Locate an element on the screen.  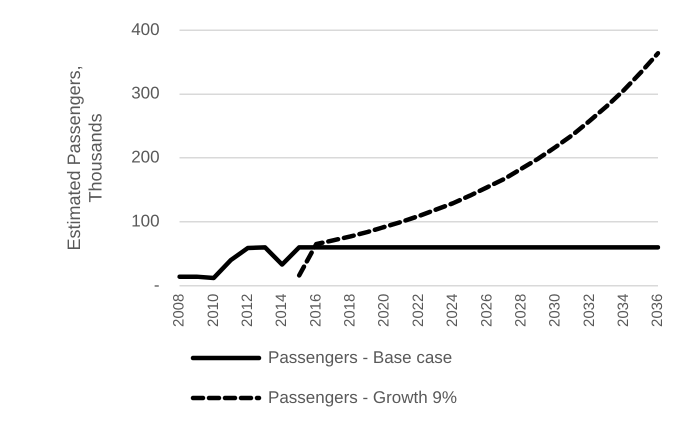
y-tick-label: 100 is located at coordinates (145, 220).